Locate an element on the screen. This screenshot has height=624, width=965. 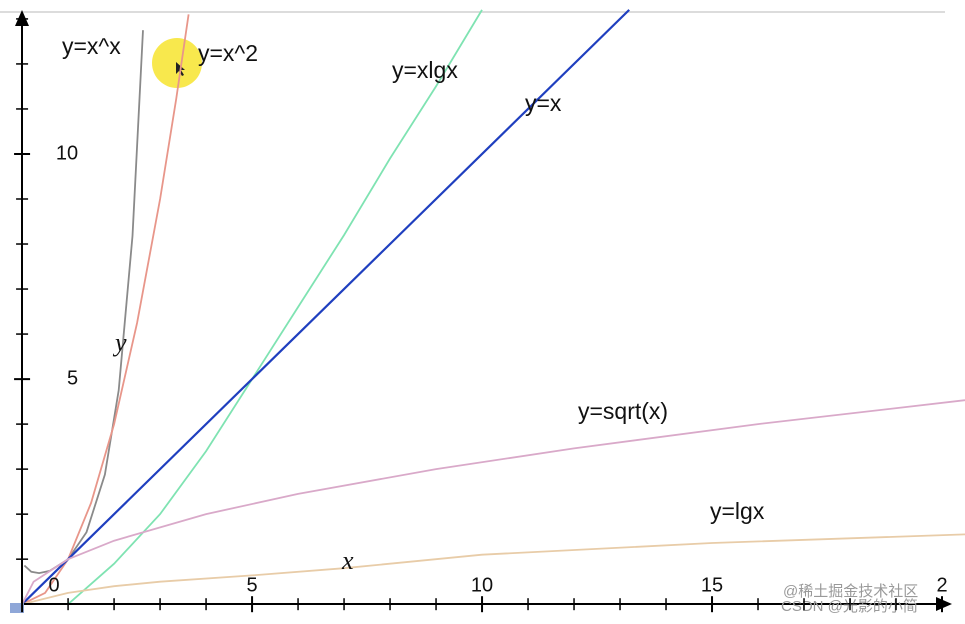
curve-label: y=xlgx is located at coordinates (425, 70).